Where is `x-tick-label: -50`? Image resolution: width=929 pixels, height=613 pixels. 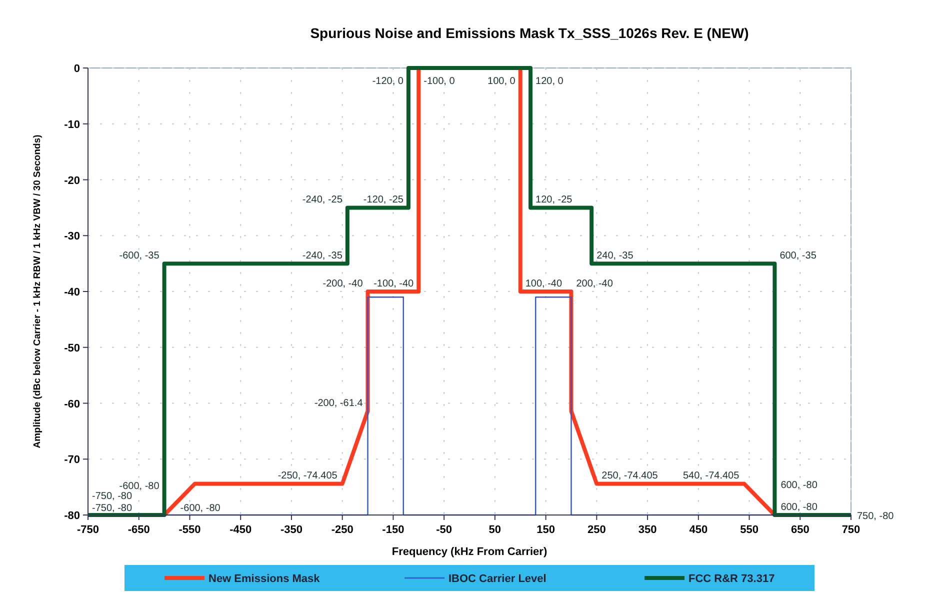 x-tick-label: -50 is located at coordinates (444, 530).